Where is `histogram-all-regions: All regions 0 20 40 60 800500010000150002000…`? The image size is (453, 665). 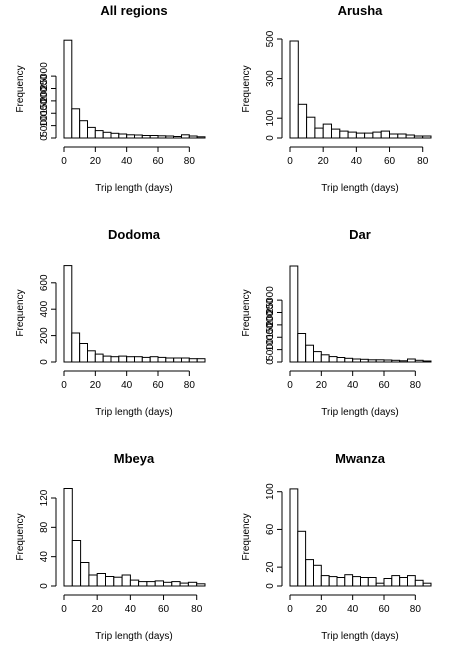
histogram-all-regions: All regions 0 20 40 60 800500010000150002000… is located at coordinates (110, 98).